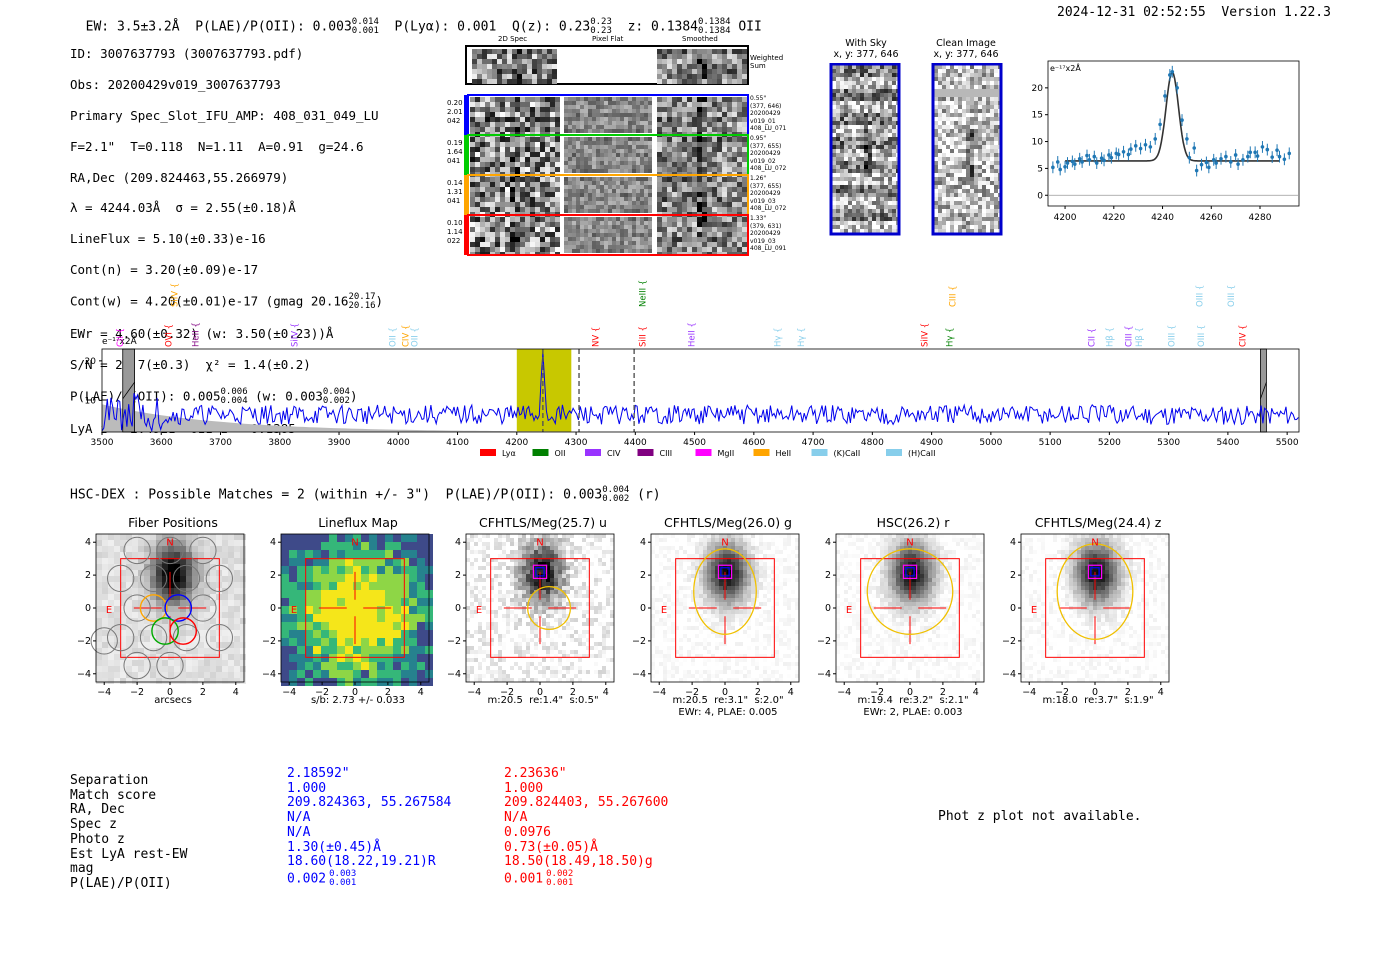 This screenshot has width=1400, height=953. I want to click on spectrum-legend-label: MgII, so click(726, 453).